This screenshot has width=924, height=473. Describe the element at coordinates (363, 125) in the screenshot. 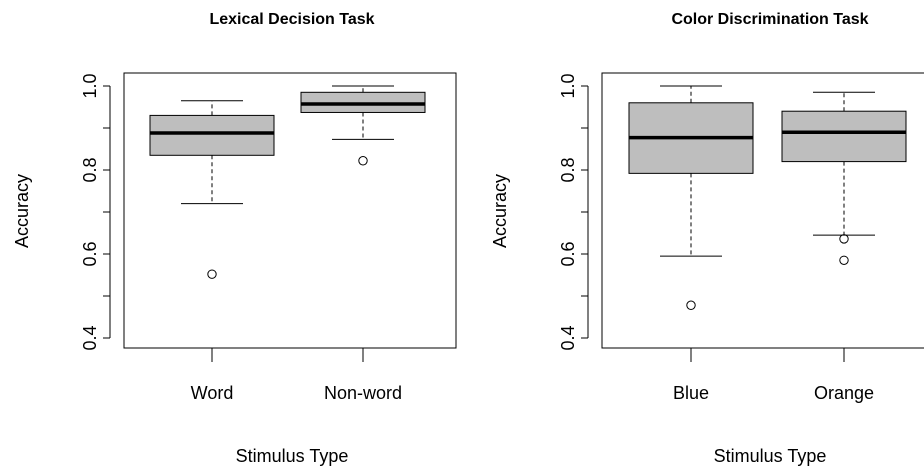

I see `box-non-word` at that location.